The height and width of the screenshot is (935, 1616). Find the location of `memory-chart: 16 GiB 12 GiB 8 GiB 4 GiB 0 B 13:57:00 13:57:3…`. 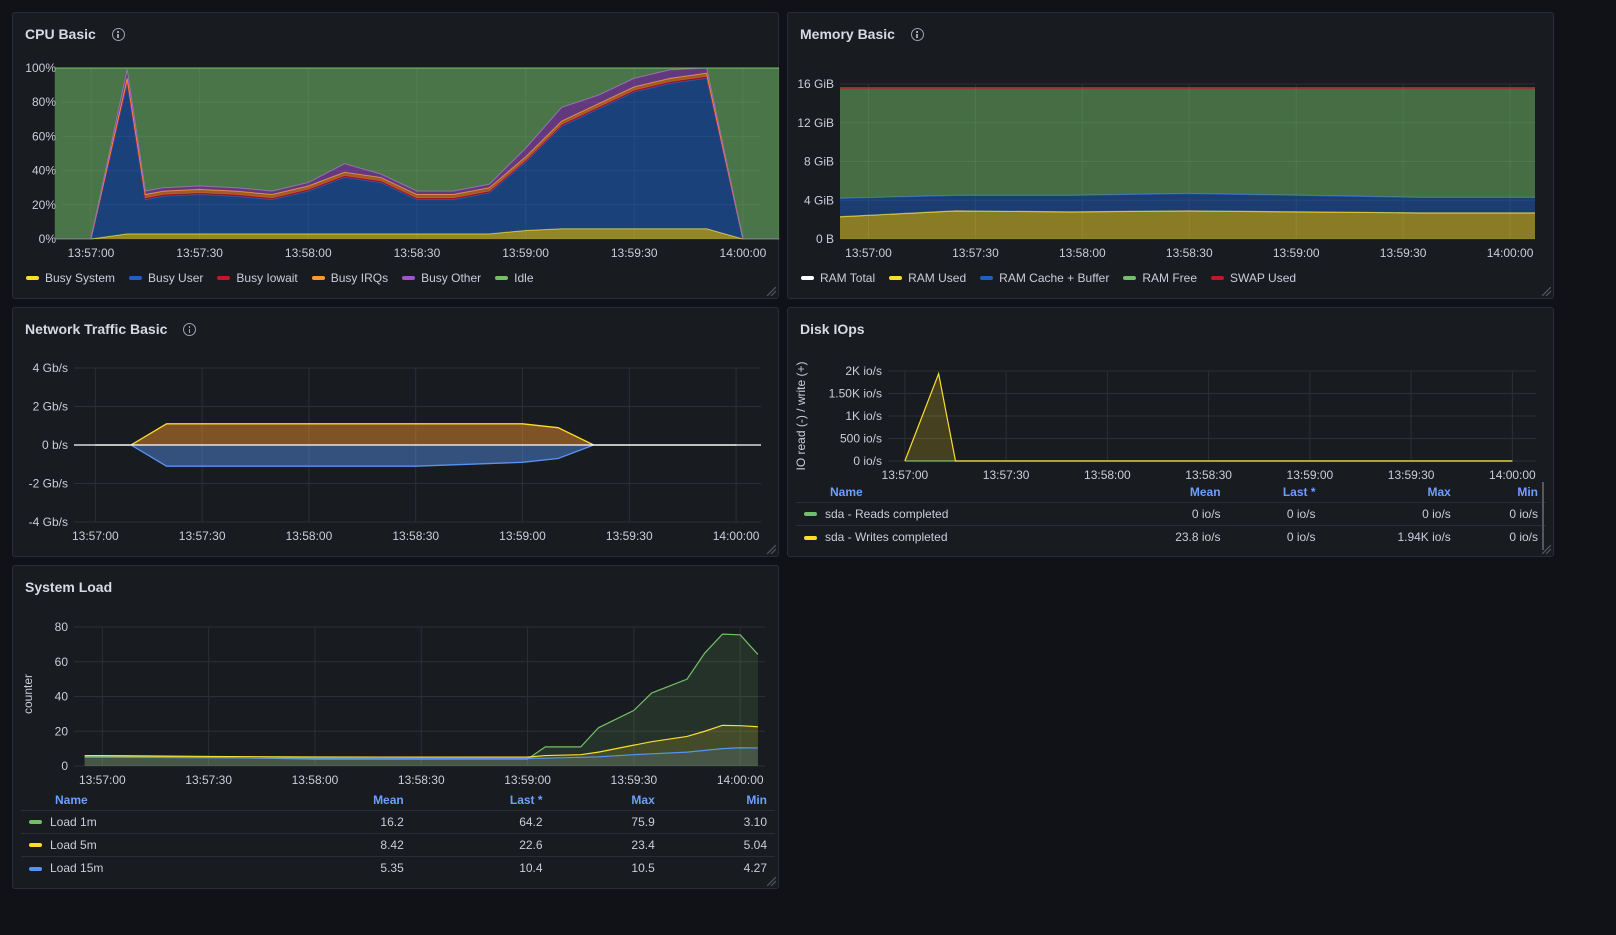

memory-chart: 16 GiB 12 GiB 8 GiB 4 GiB 0 B 13:57:00 13:57:3… is located at coordinates (1171, 156).